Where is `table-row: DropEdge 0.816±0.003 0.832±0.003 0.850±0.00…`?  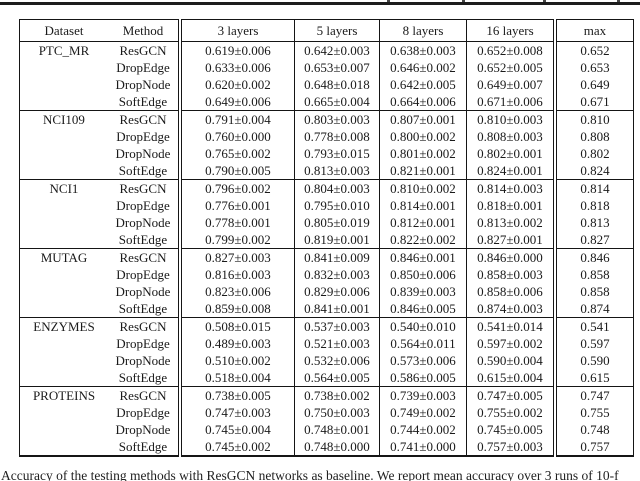
table-row: DropEdge 0.816±0.003 0.832±0.003 0.850±0.00… is located at coordinates (327, 274).